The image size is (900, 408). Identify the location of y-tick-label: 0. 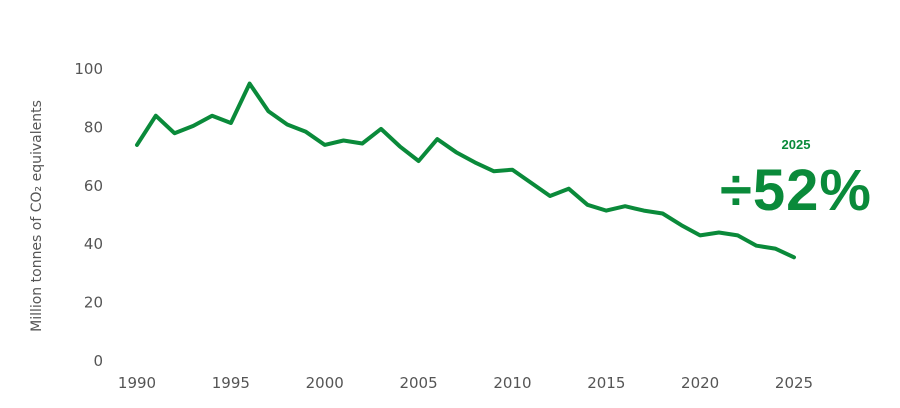
(98, 361).